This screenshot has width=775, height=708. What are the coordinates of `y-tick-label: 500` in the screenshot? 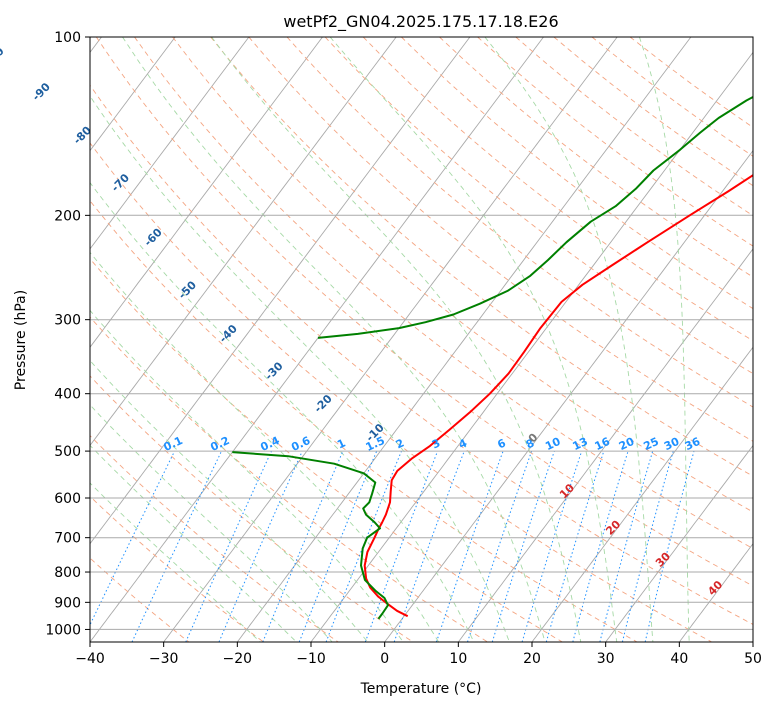 It's located at (67, 452).